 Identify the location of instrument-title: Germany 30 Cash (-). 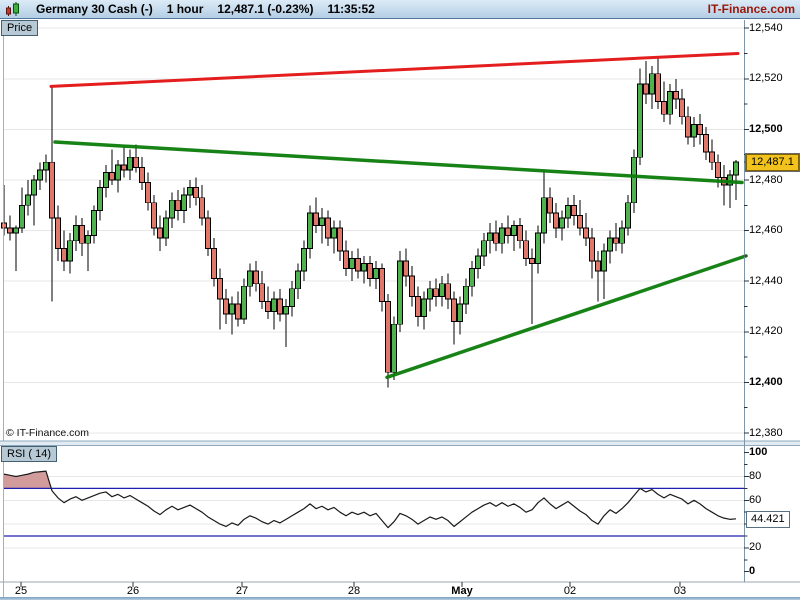
(94, 9).